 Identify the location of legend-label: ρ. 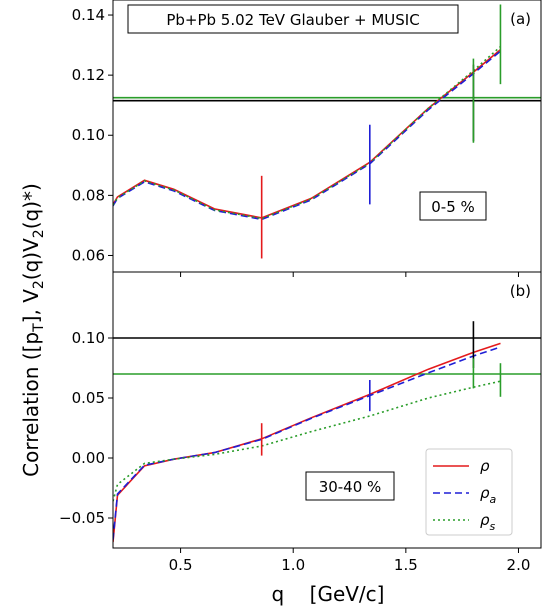
(485, 466).